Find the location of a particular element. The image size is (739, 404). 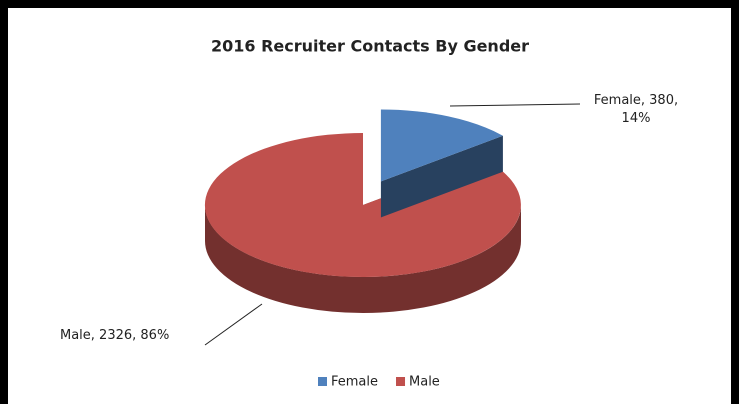

legend-label: Male is located at coordinates (424, 382).